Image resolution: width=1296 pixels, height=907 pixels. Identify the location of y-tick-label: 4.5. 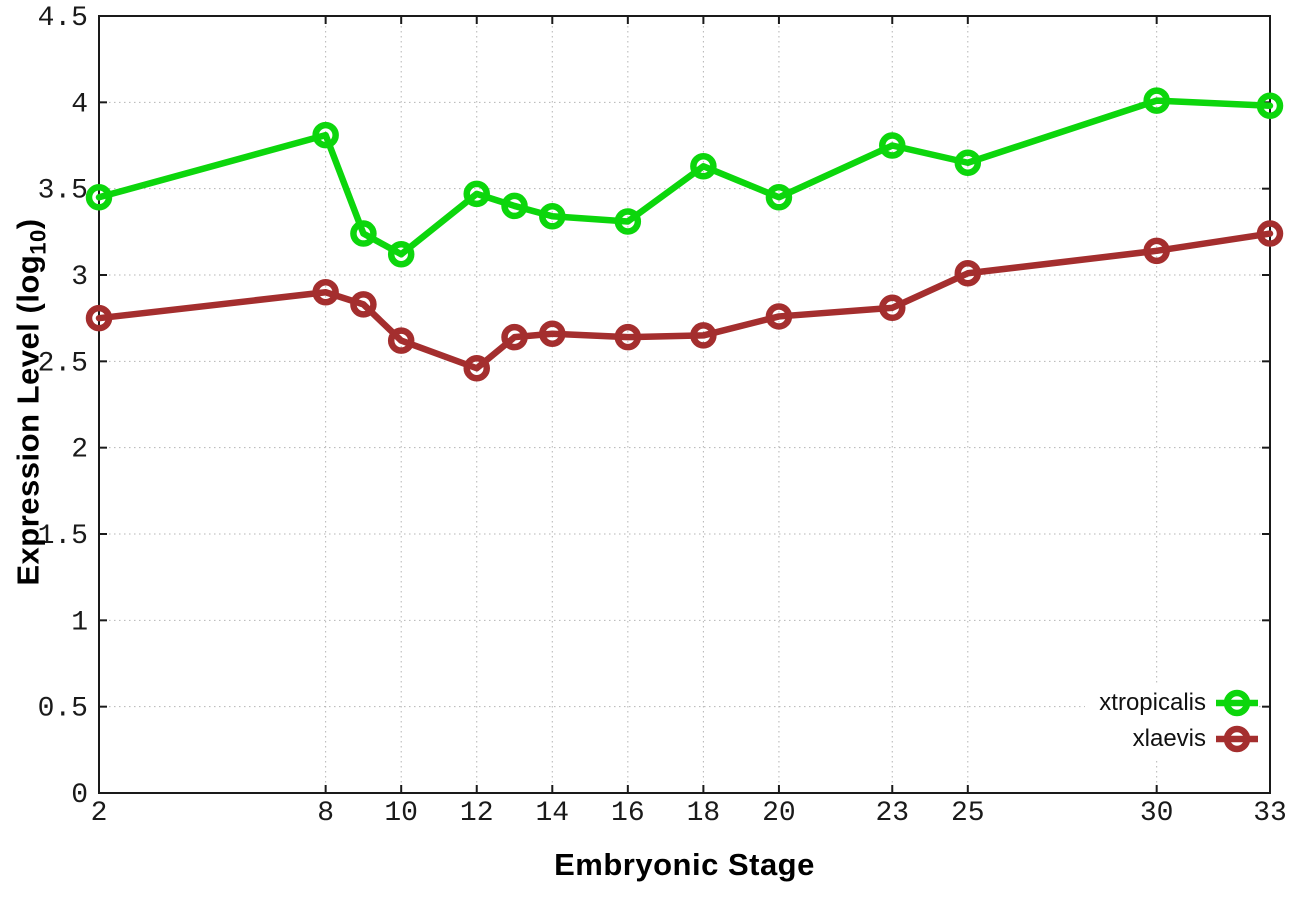
(63, 18).